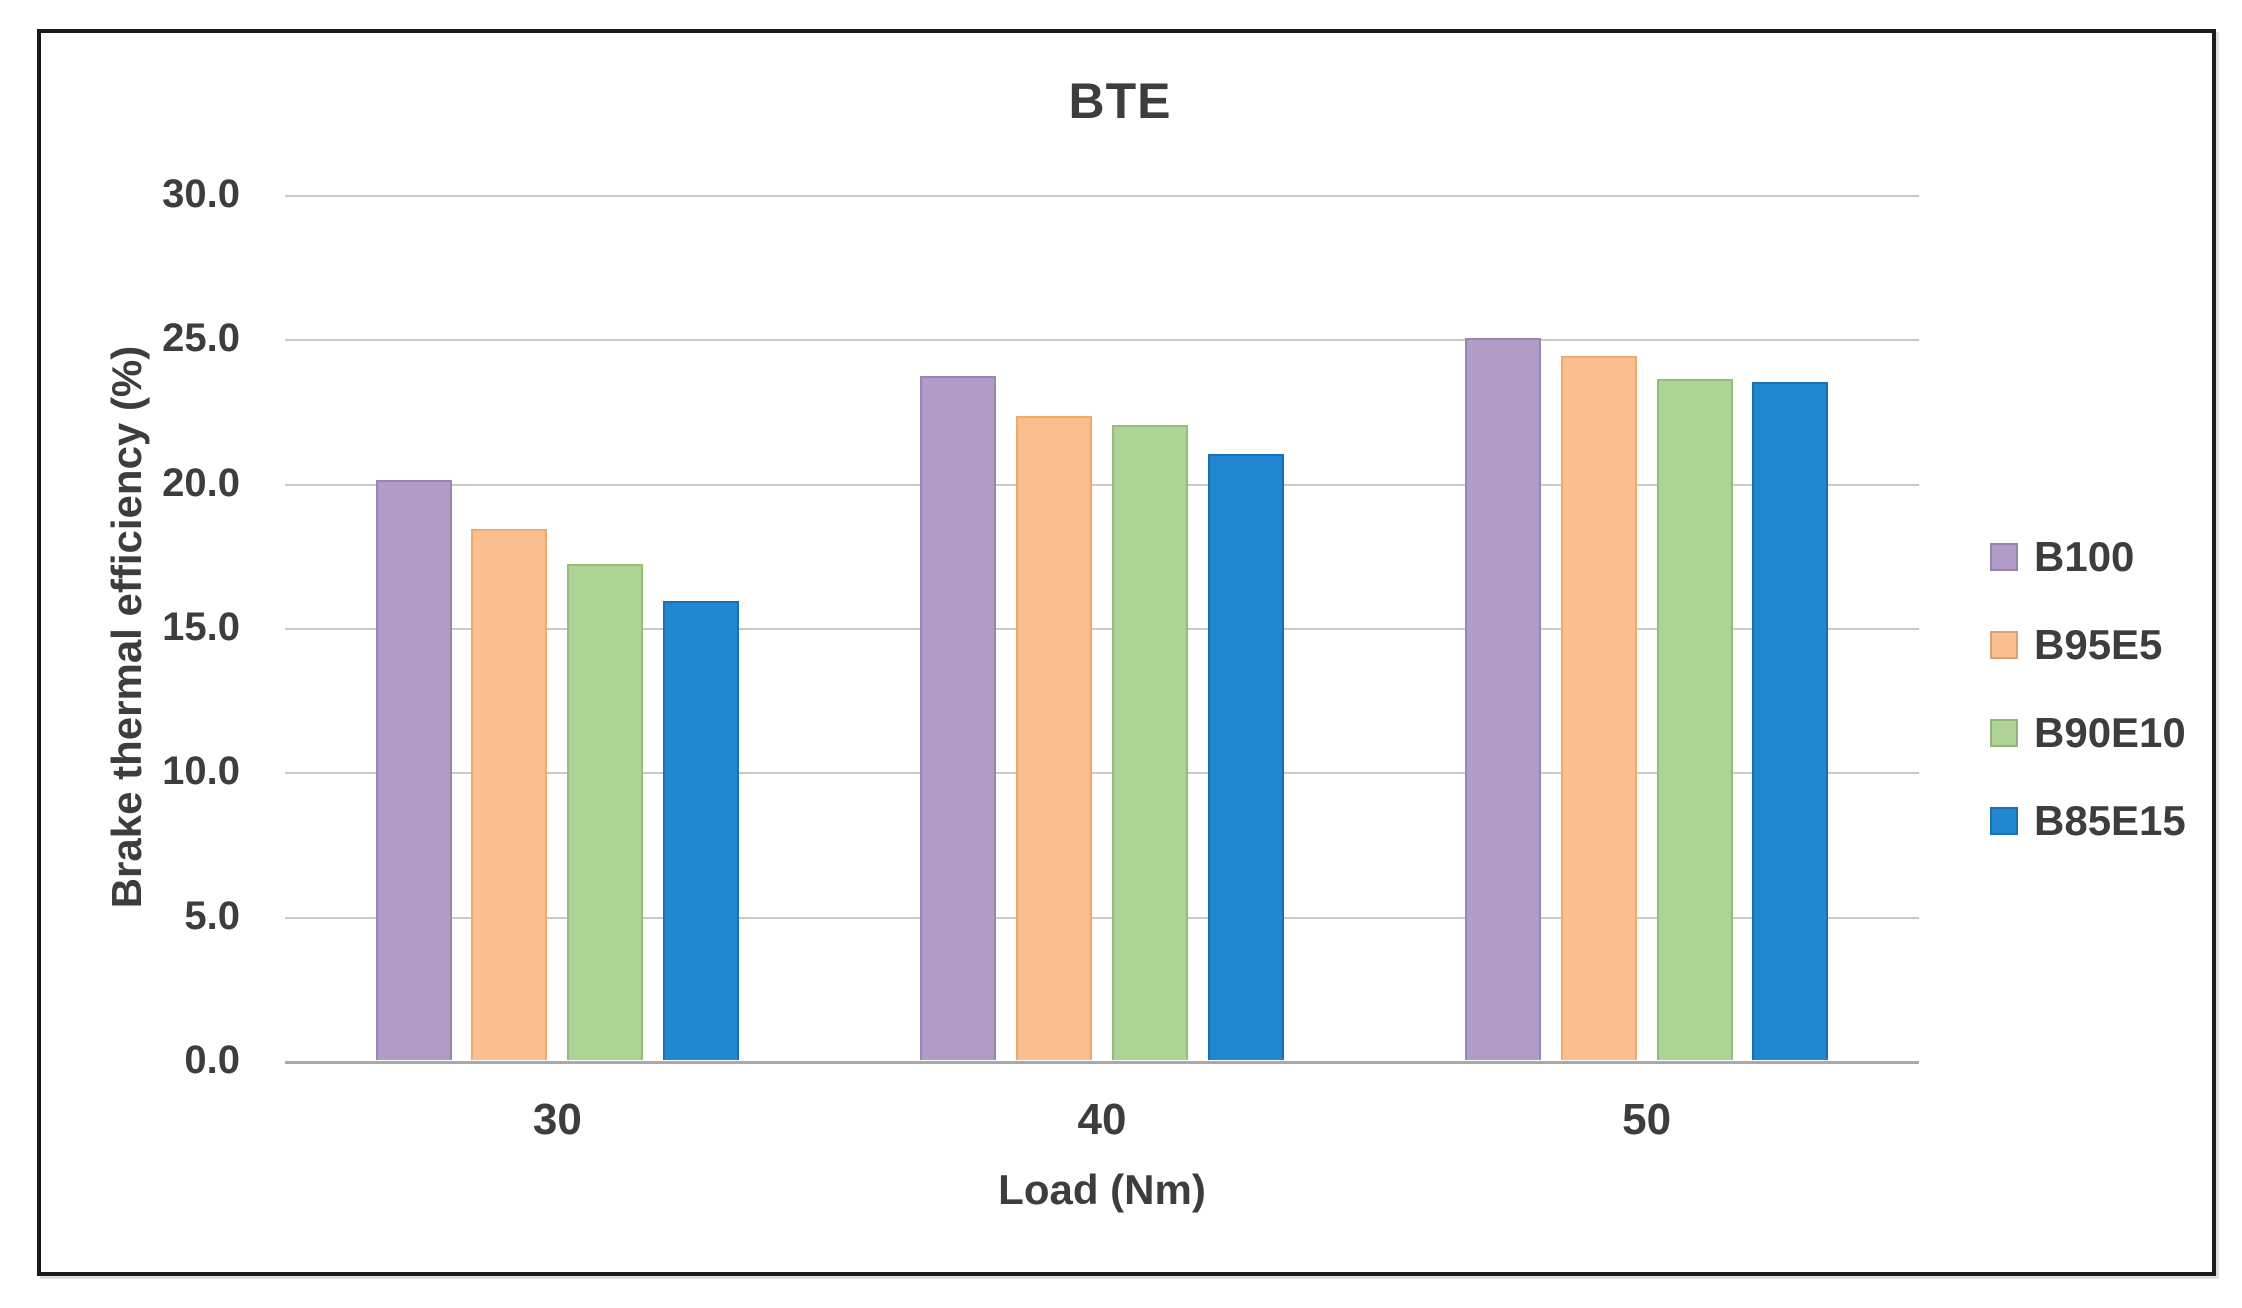  I want to click on x-axis-tick-labels: 30 40 50, so click(1102, 1128).